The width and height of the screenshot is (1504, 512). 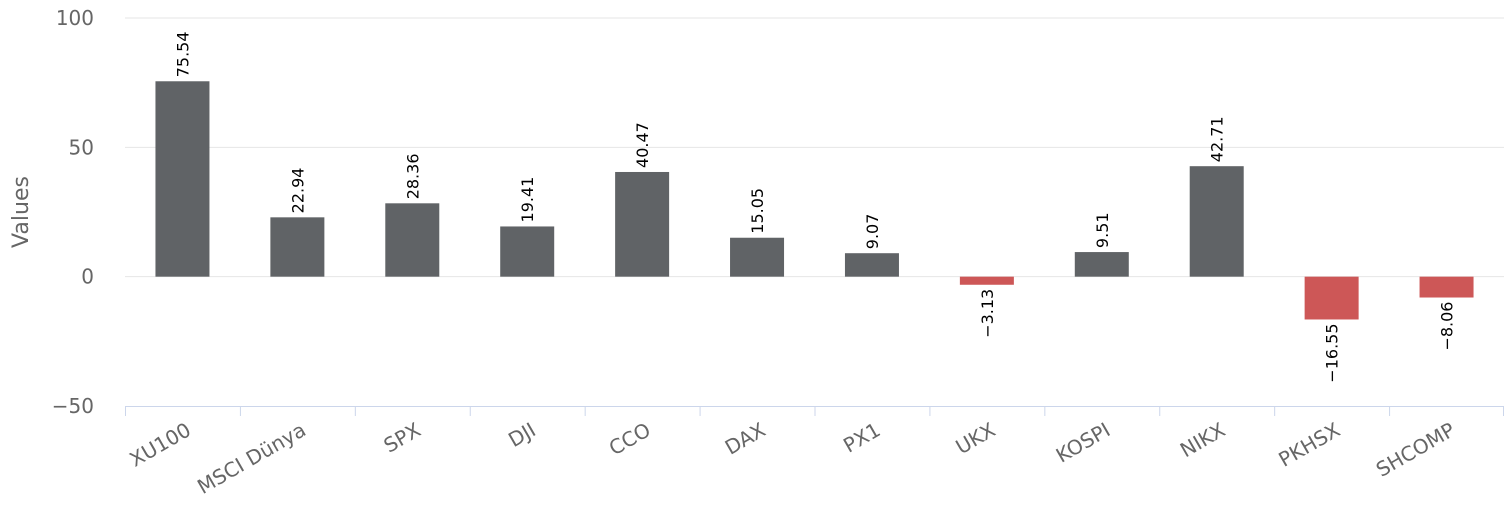 What do you see at coordinates (297, 191) in the screenshot?
I see `data-label: 22.94` at bounding box center [297, 191].